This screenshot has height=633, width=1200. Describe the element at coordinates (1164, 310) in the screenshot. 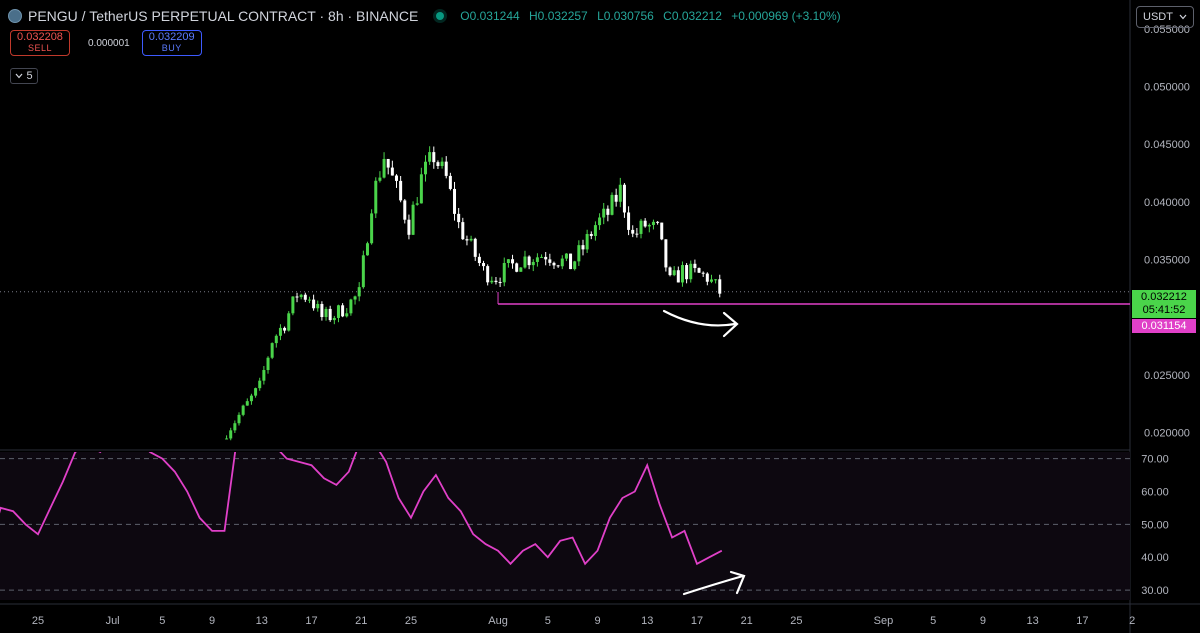

I see `bar-countdown: 05:41:52` at that location.